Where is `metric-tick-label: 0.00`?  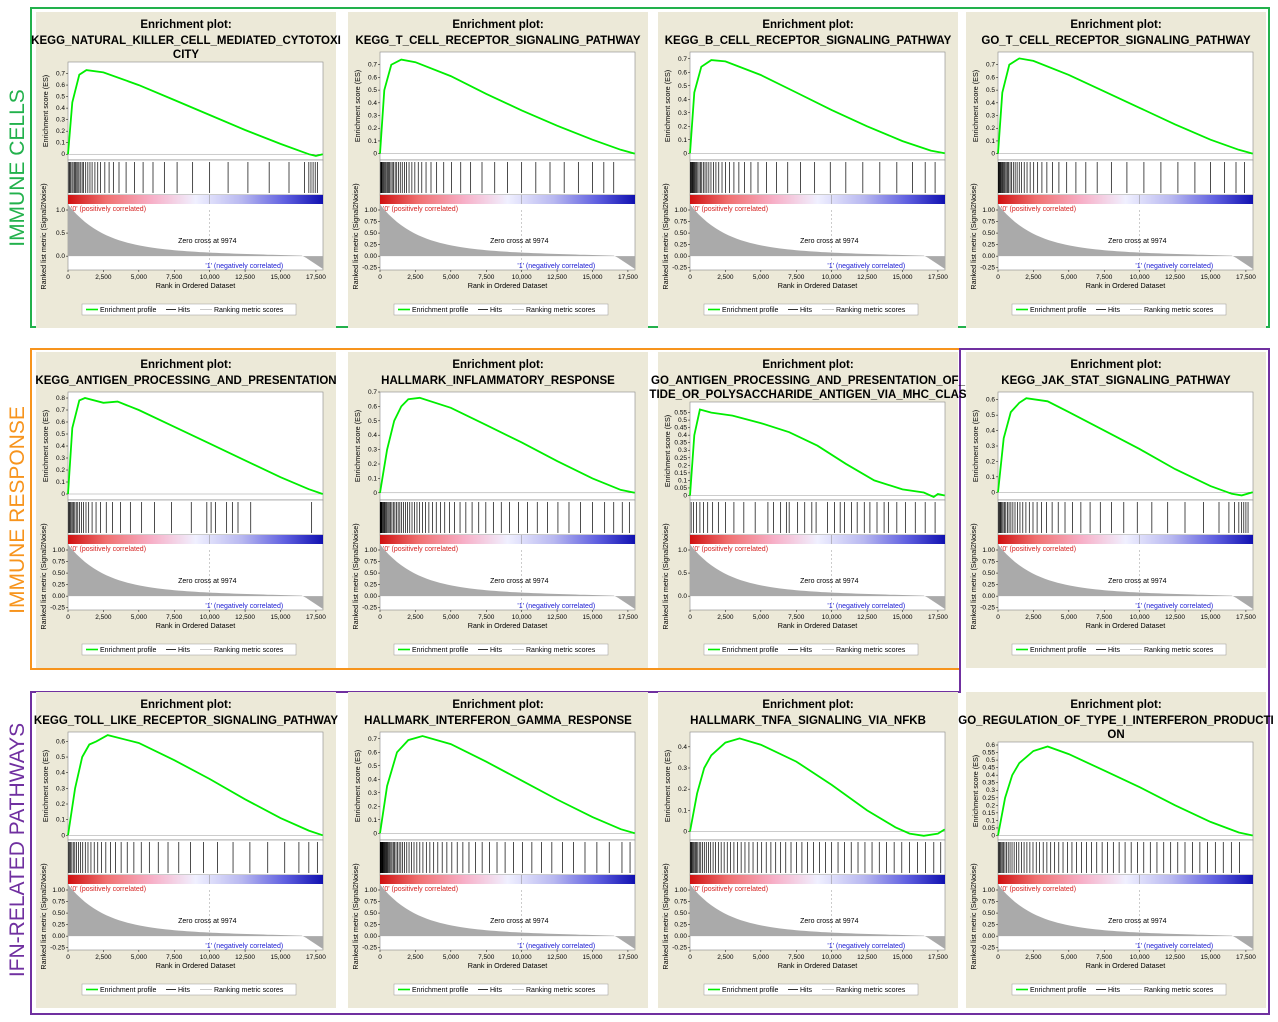
metric-tick-label: 0.00 is located at coordinates (988, 256).